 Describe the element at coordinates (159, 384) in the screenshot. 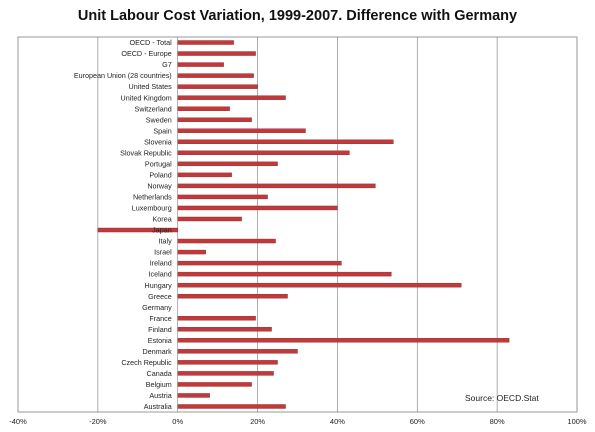

I see `category-label: Belgium` at that location.